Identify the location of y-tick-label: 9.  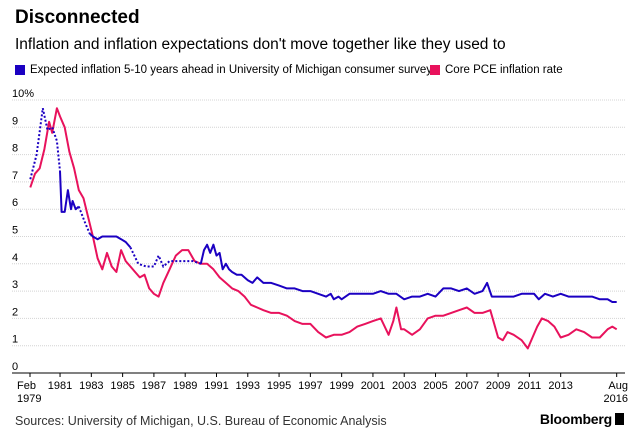
(15, 121).